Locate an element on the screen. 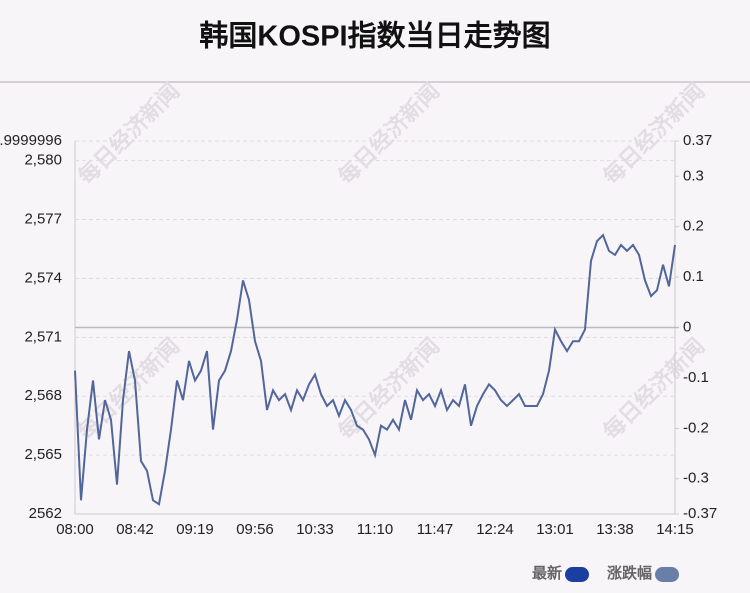  x-tick-label: 08:42 is located at coordinates (135, 529).